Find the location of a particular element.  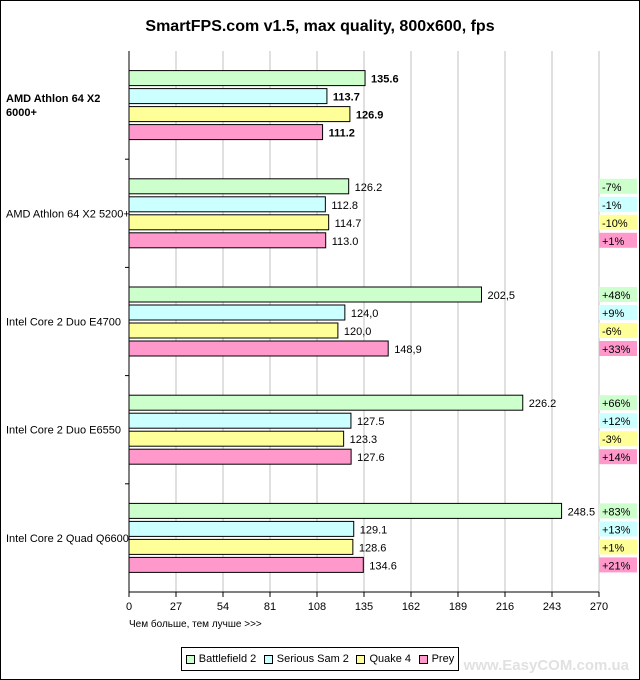

bar-value-label: 127.6 is located at coordinates (371, 458).